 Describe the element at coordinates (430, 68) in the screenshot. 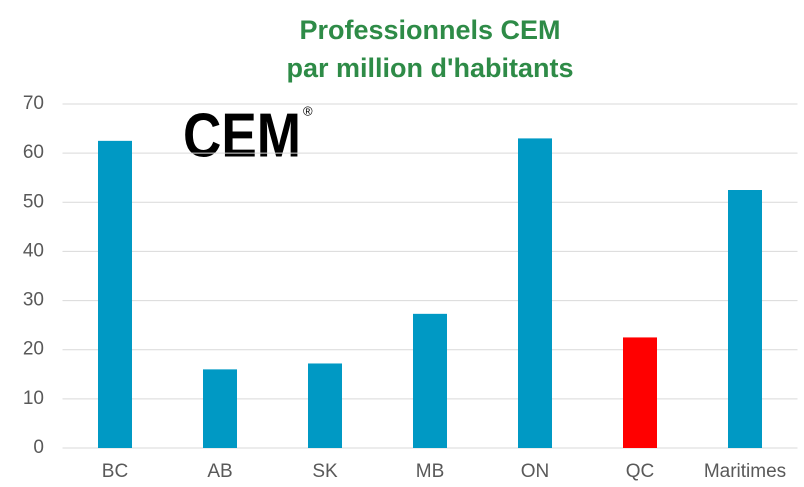

I see `chart-title: par million d'habitants` at that location.